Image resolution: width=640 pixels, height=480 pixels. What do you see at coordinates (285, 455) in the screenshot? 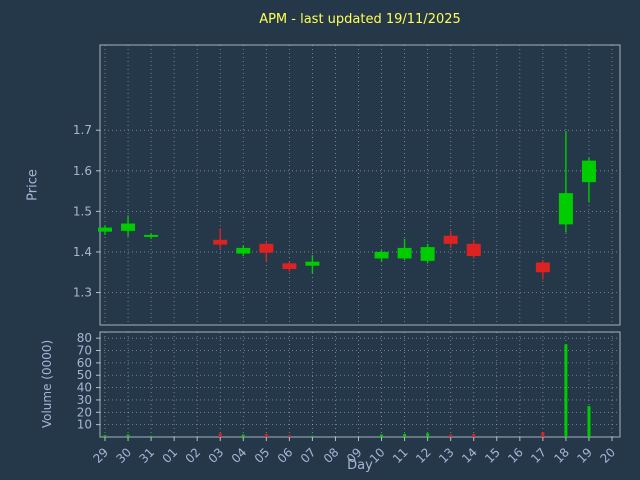
I see `svg-text: 06` at bounding box center [285, 455].